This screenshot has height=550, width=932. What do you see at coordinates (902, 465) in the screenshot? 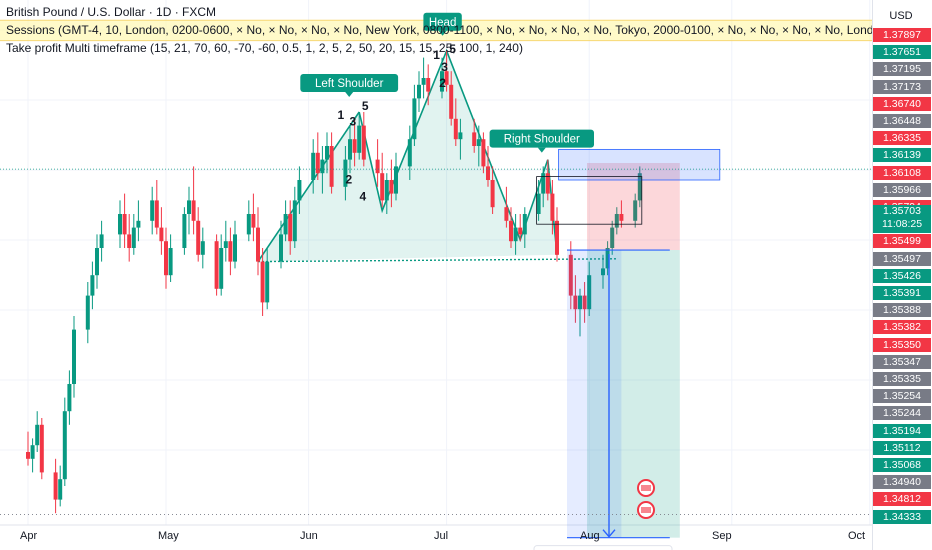
I see `price-label: 1.35068` at bounding box center [902, 465].